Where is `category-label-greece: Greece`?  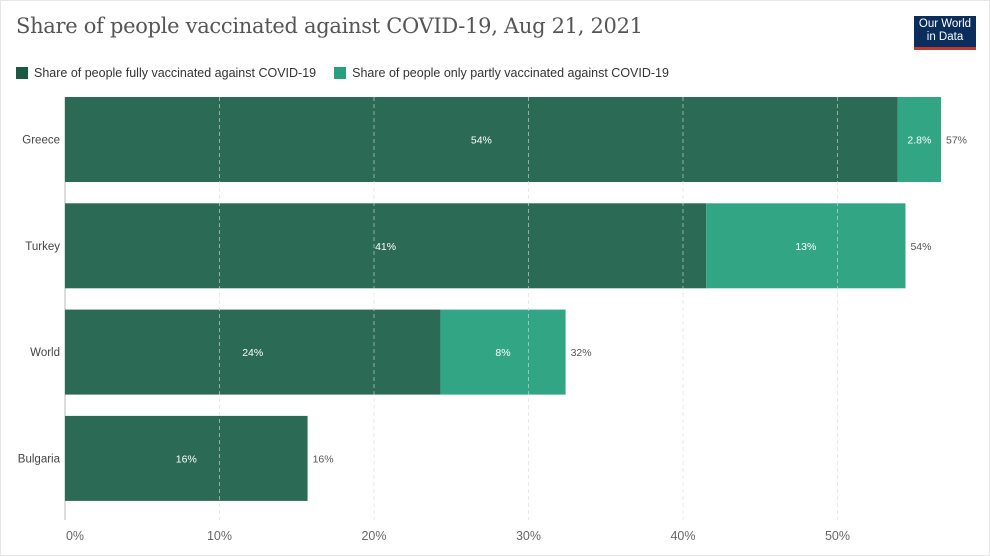 category-label-greece: Greece is located at coordinates (41, 141).